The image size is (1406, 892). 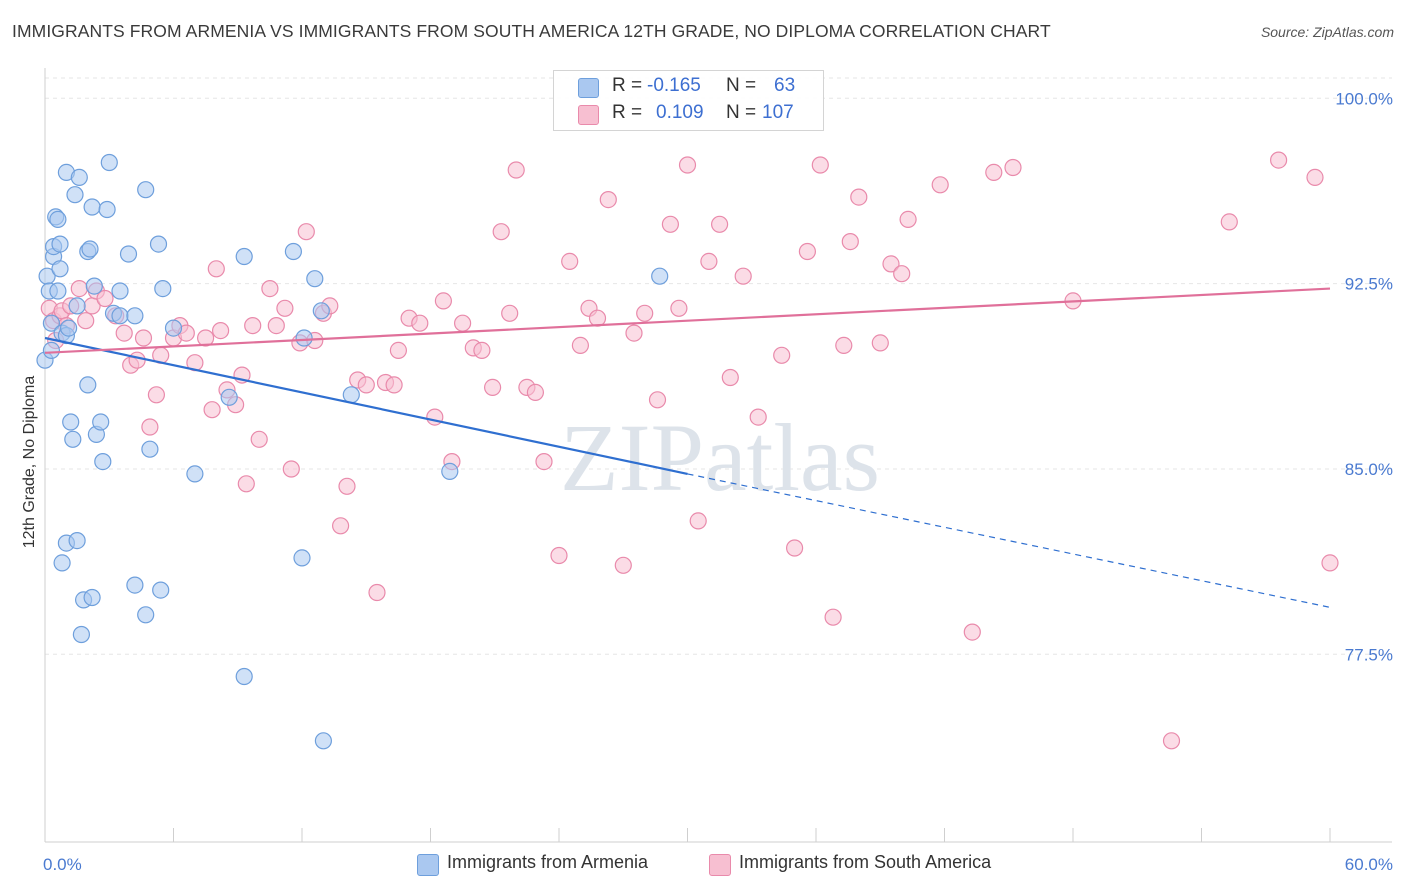 I want to click on y-axis-label: 12th Grade, No Diploma, so click(x=29, y=462).